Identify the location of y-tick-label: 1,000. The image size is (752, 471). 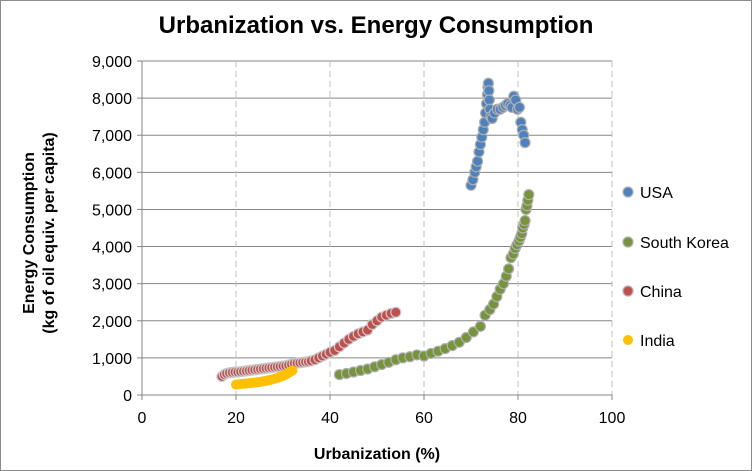
(112, 359).